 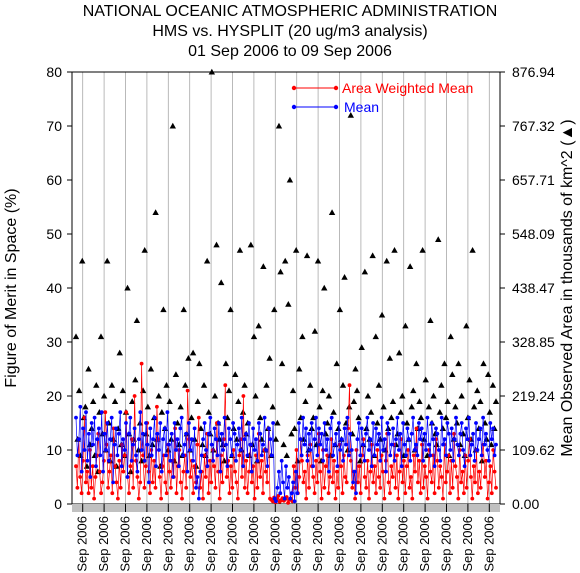 What do you see at coordinates (58, 504) in the screenshot?
I see `y-left-tick-label: 0` at bounding box center [58, 504].